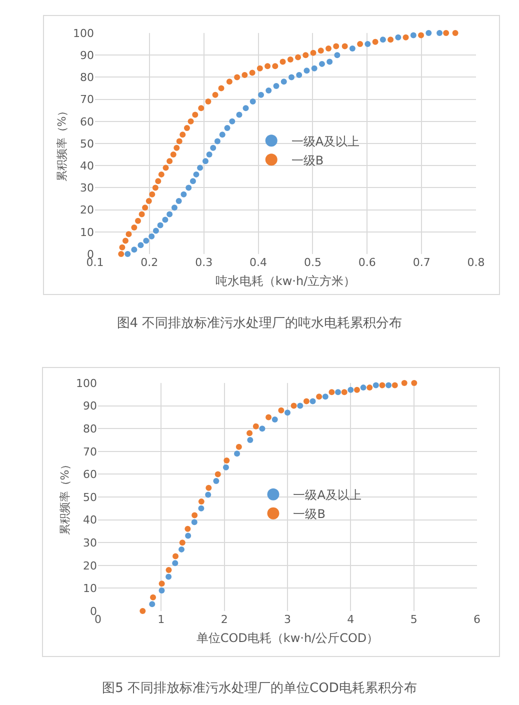 The width and height of the screenshot is (519, 705). What do you see at coordinates (224, 619) in the screenshot?
I see `x-tick-label: 2` at bounding box center [224, 619].